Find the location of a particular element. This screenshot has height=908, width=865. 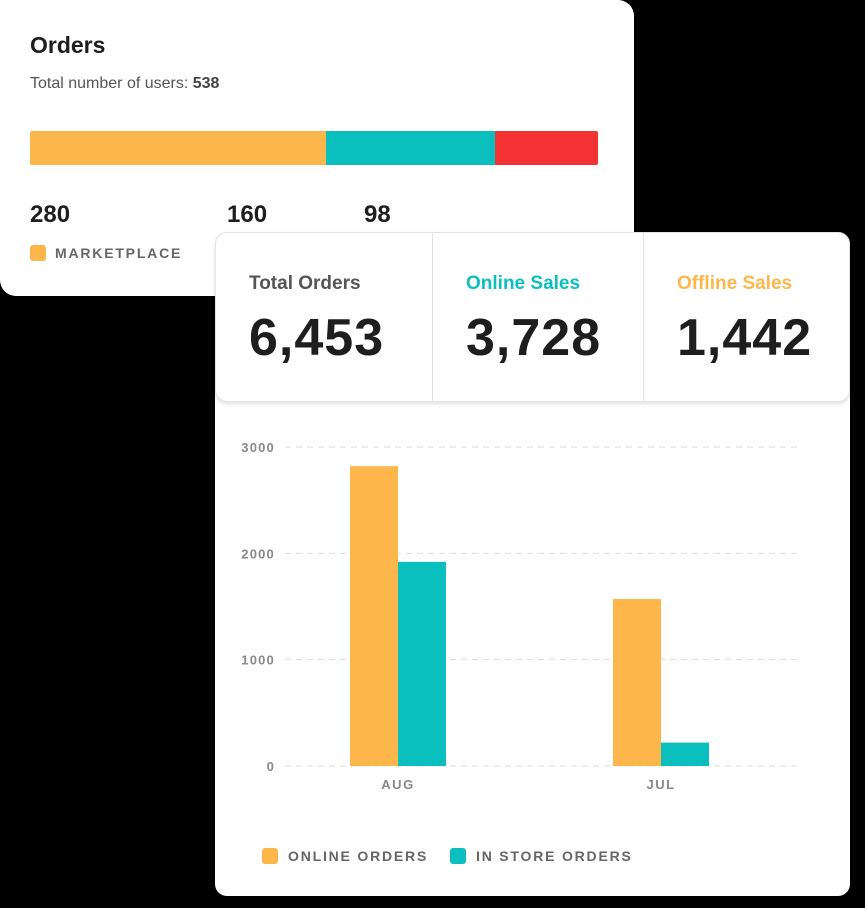

bar-in-store-orders-jul is located at coordinates (685, 754).